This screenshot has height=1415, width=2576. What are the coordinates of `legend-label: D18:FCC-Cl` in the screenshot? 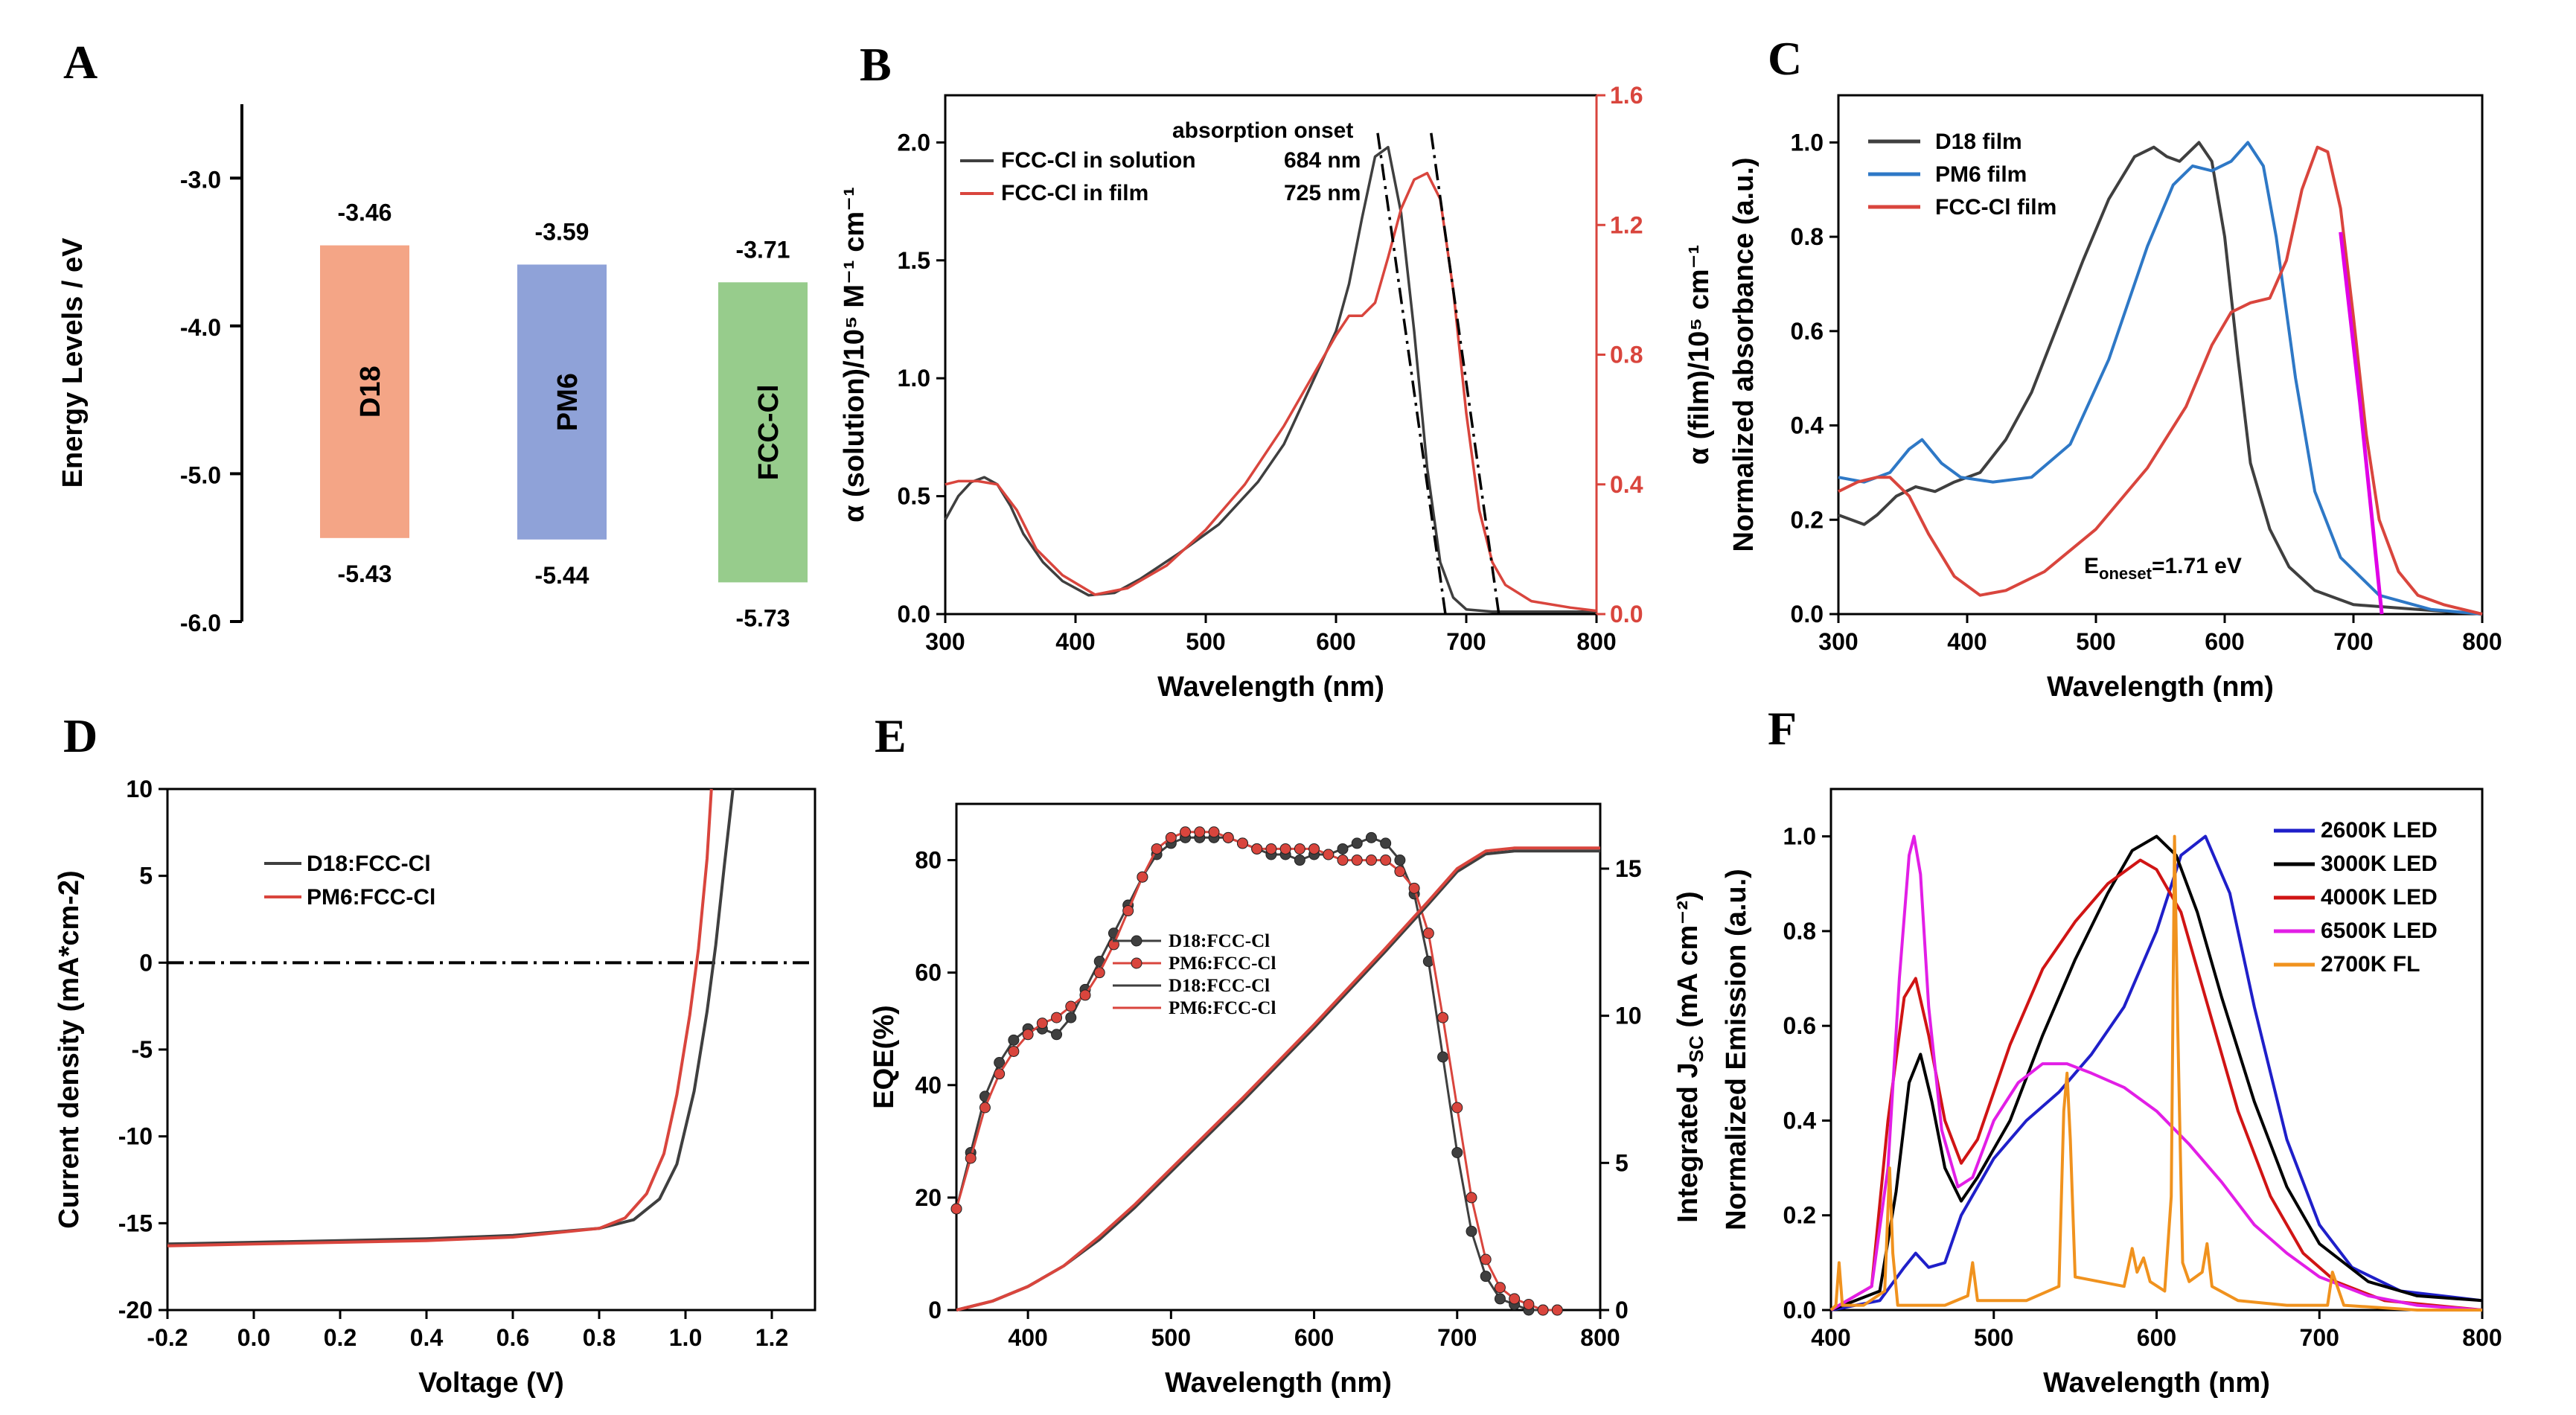 It's located at (1220, 986).